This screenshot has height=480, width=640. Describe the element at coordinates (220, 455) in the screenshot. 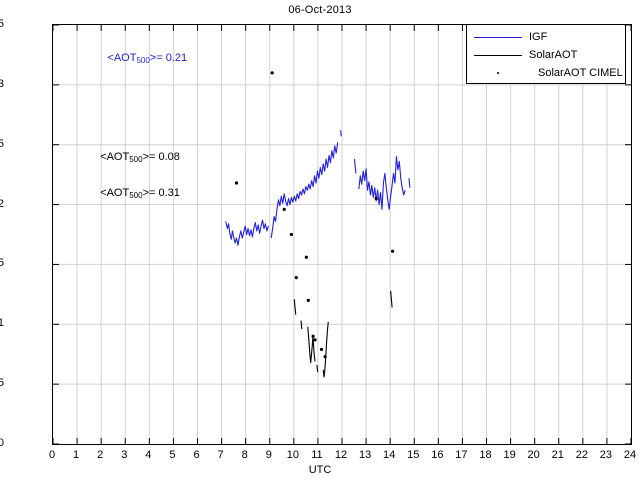

I see `x-tick-label: 7` at that location.